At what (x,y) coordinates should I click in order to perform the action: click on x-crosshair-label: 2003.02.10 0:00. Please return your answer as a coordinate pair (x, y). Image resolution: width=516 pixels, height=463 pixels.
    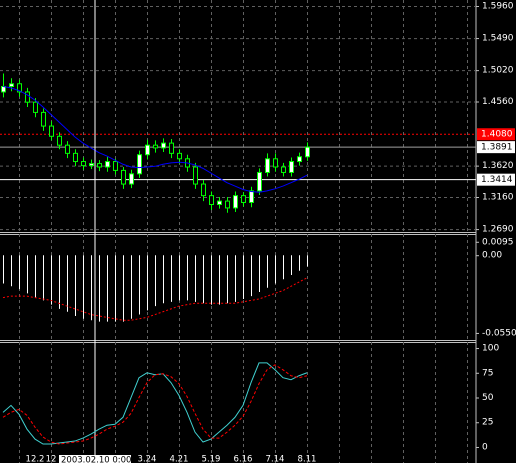
    Looking at the image, I should click on (96, 459).